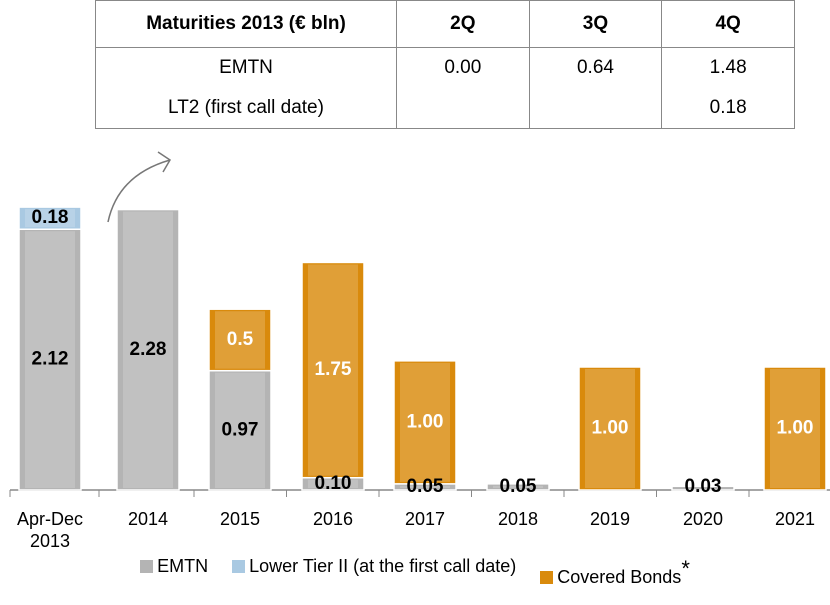 The height and width of the screenshot is (605, 830). What do you see at coordinates (610, 519) in the screenshot?
I see `x-tick-label: 2019` at bounding box center [610, 519].